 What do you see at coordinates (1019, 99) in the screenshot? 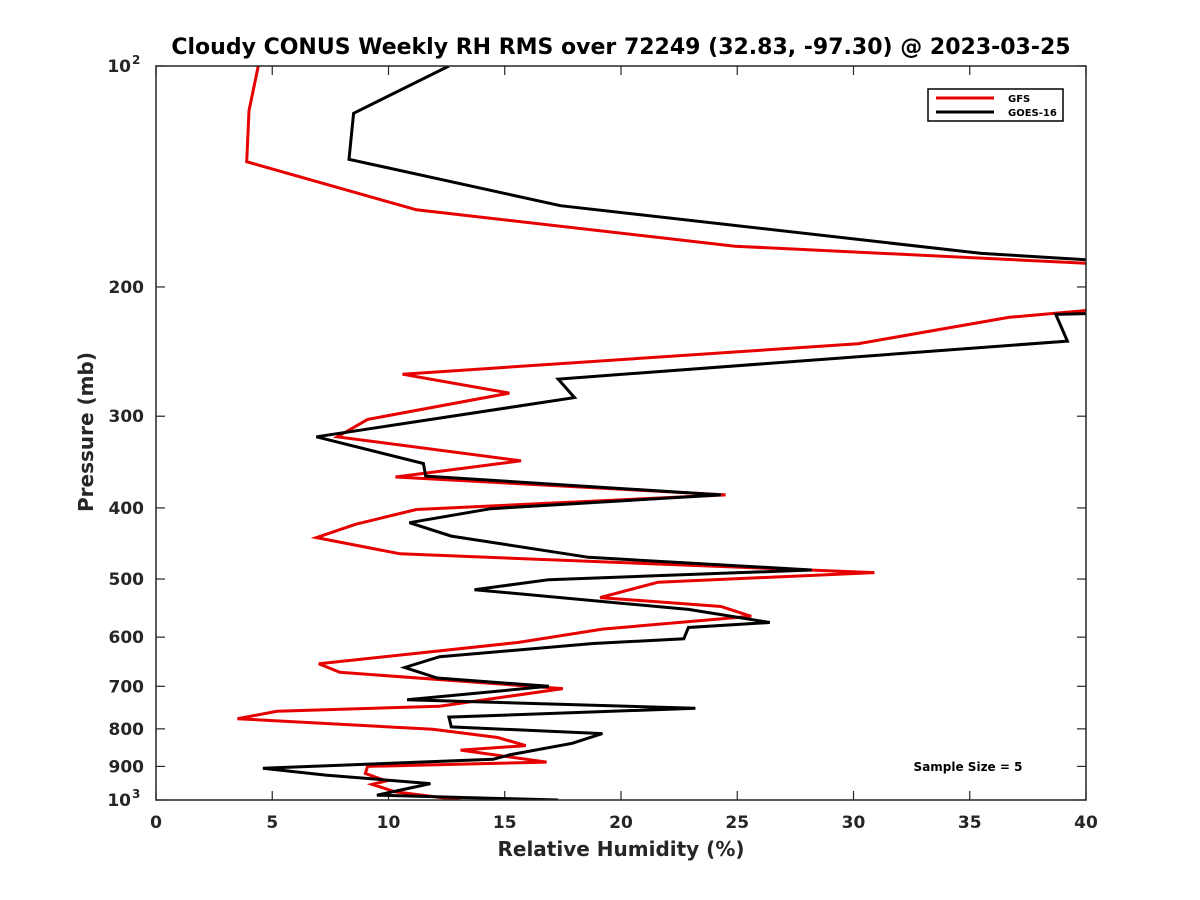
I see `legend-label-gfs: GFS` at bounding box center [1019, 99].